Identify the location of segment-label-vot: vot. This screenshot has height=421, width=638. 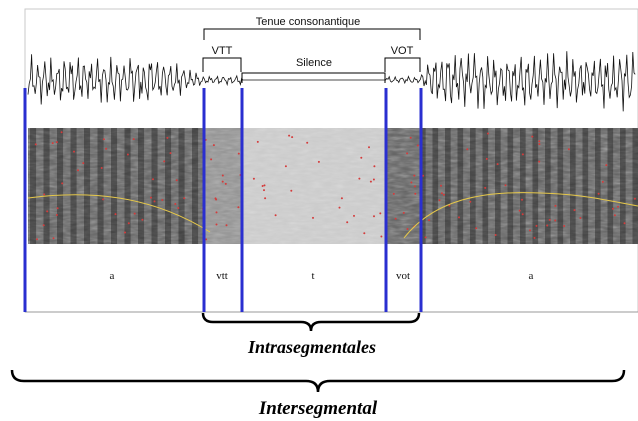
(403, 276).